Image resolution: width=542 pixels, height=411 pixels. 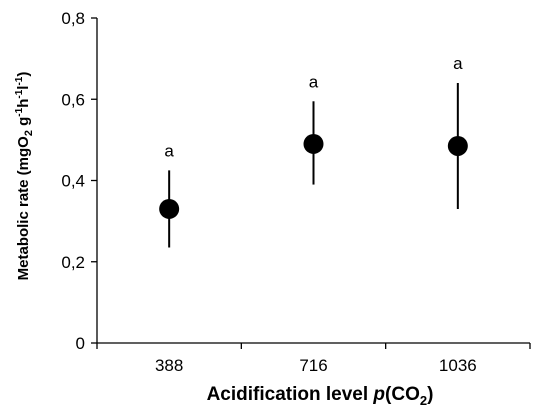 I want to click on y-tick-label: 0,4, so click(x=73, y=181).